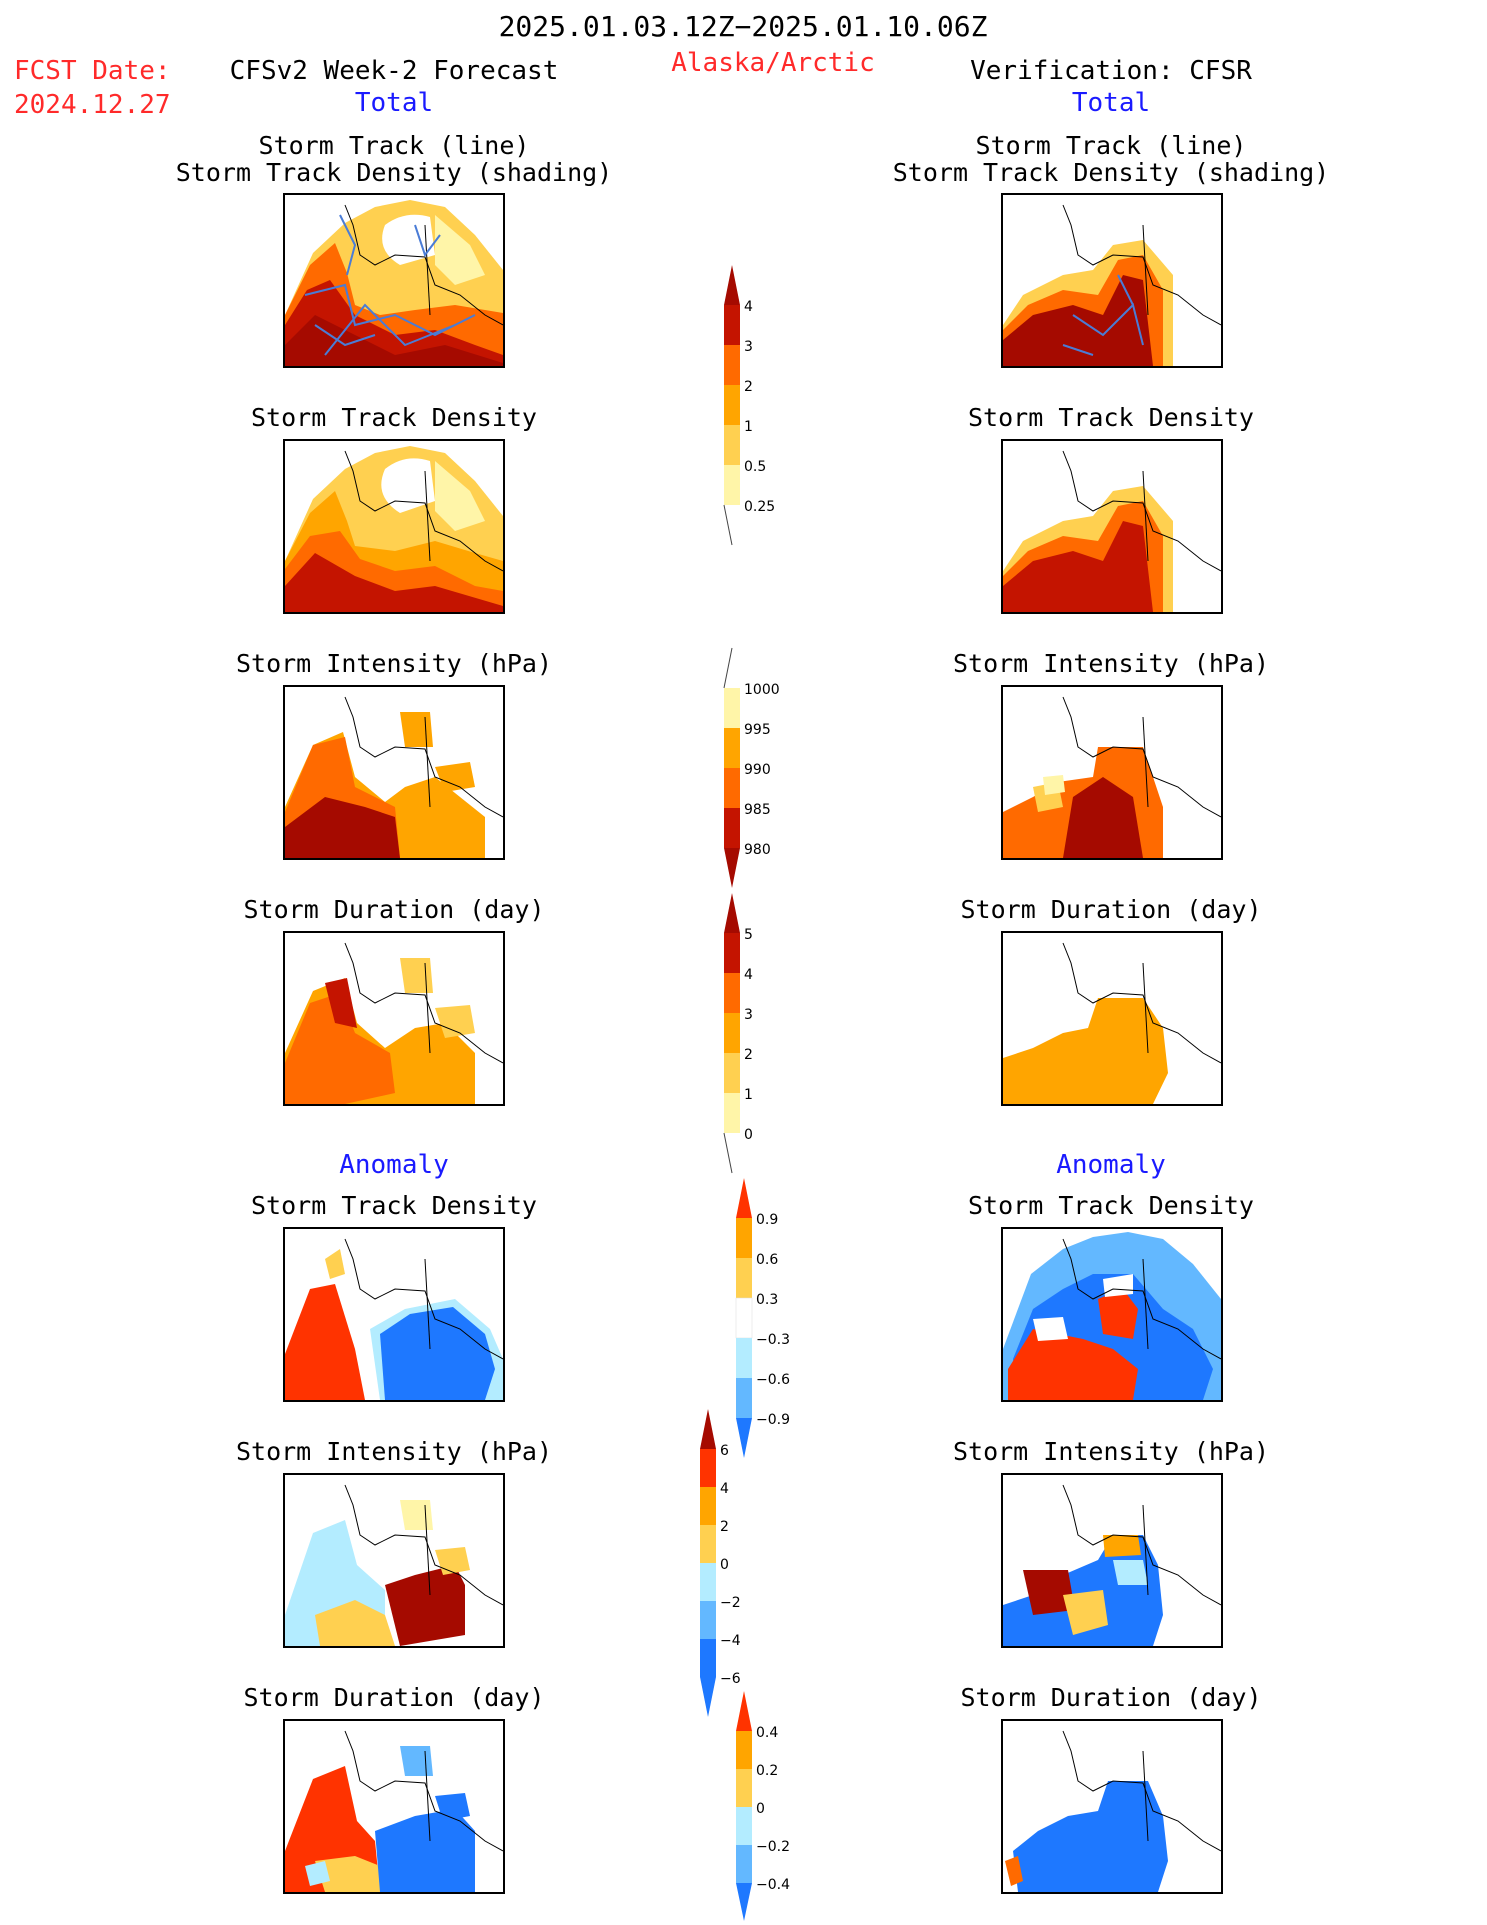  I want to click on fcst-date-value: 2024.12.27, so click(92, 105).